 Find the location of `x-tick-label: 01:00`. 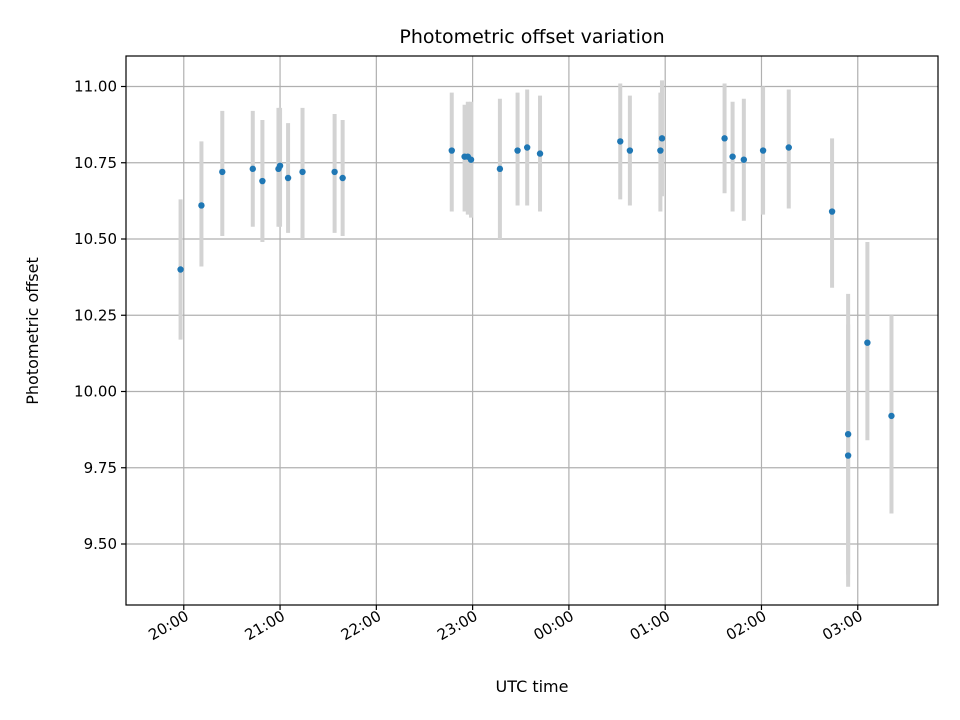

x-tick-label: 01:00 is located at coordinates (650, 625).